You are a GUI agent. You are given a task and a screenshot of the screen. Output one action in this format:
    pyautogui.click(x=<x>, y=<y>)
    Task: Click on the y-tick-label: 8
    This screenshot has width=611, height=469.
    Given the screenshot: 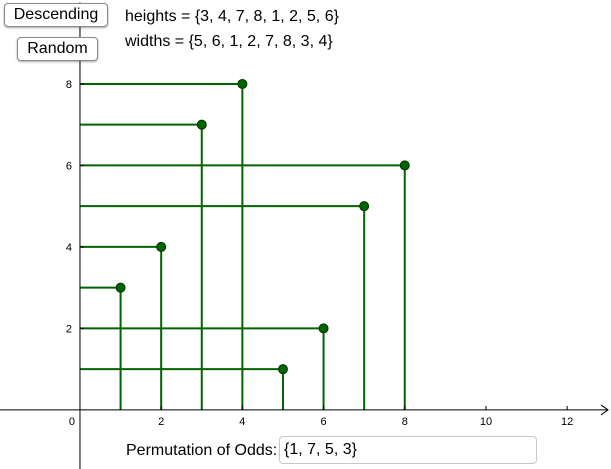 What is the action you would take?
    pyautogui.click(x=69, y=85)
    